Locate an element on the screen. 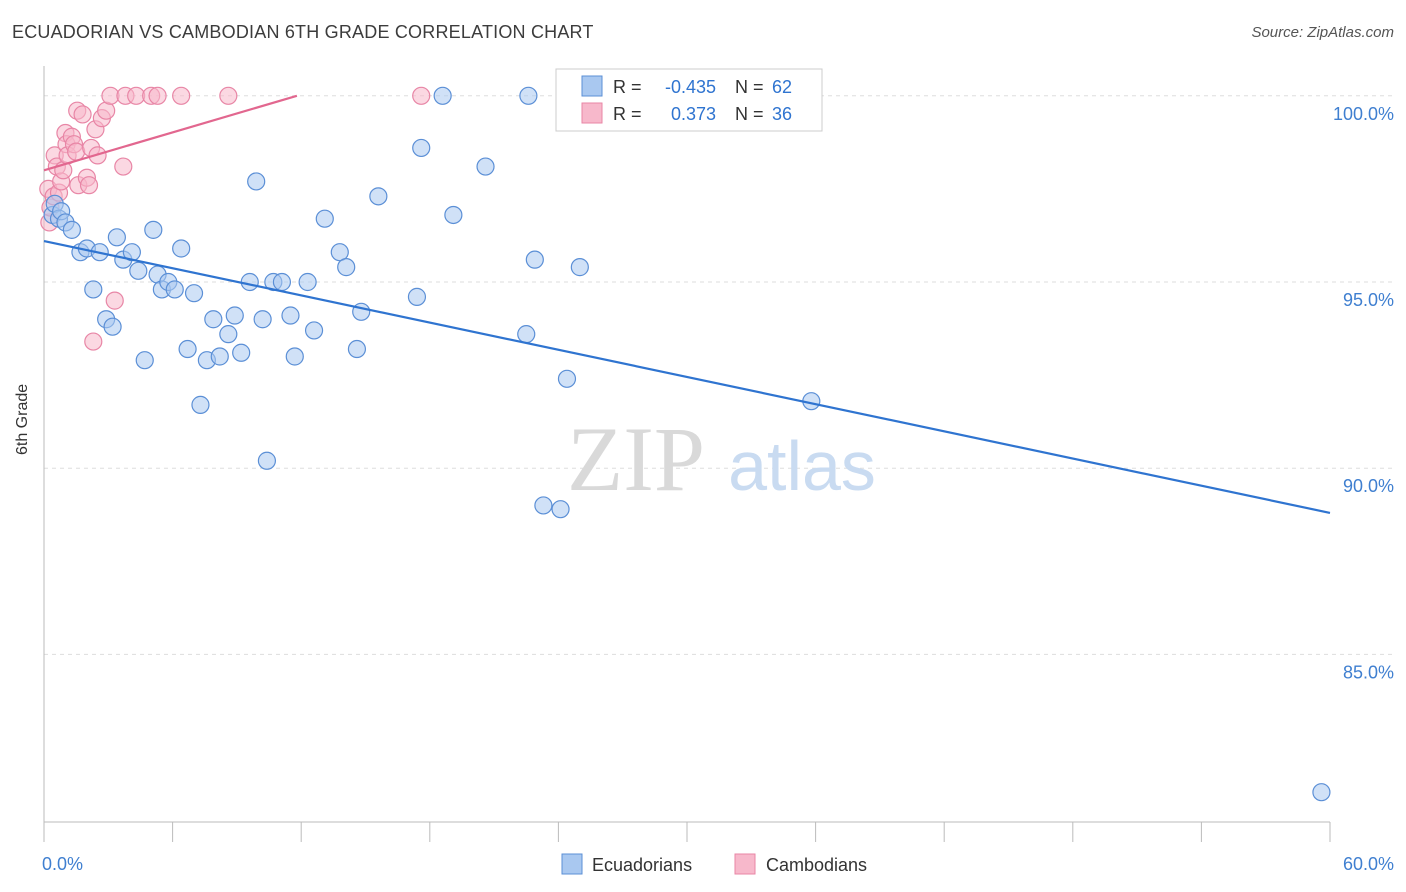 The width and height of the screenshot is (1406, 892). y-tick-label: 85.0% is located at coordinates (1368, 672).